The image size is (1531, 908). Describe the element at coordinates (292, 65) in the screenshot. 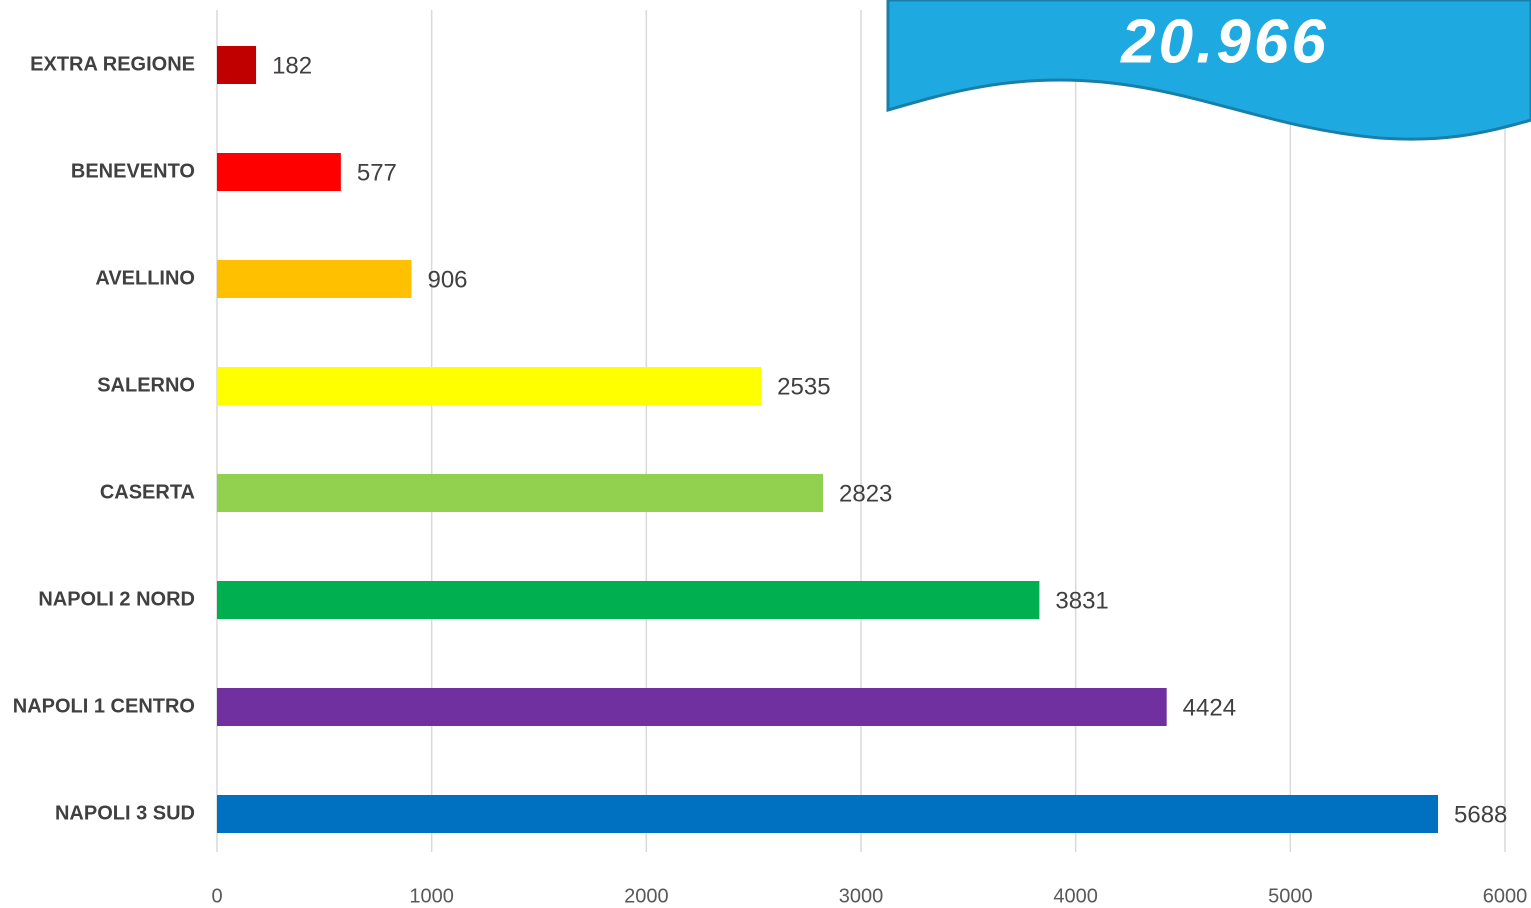

I see `value-label: 182` at that location.